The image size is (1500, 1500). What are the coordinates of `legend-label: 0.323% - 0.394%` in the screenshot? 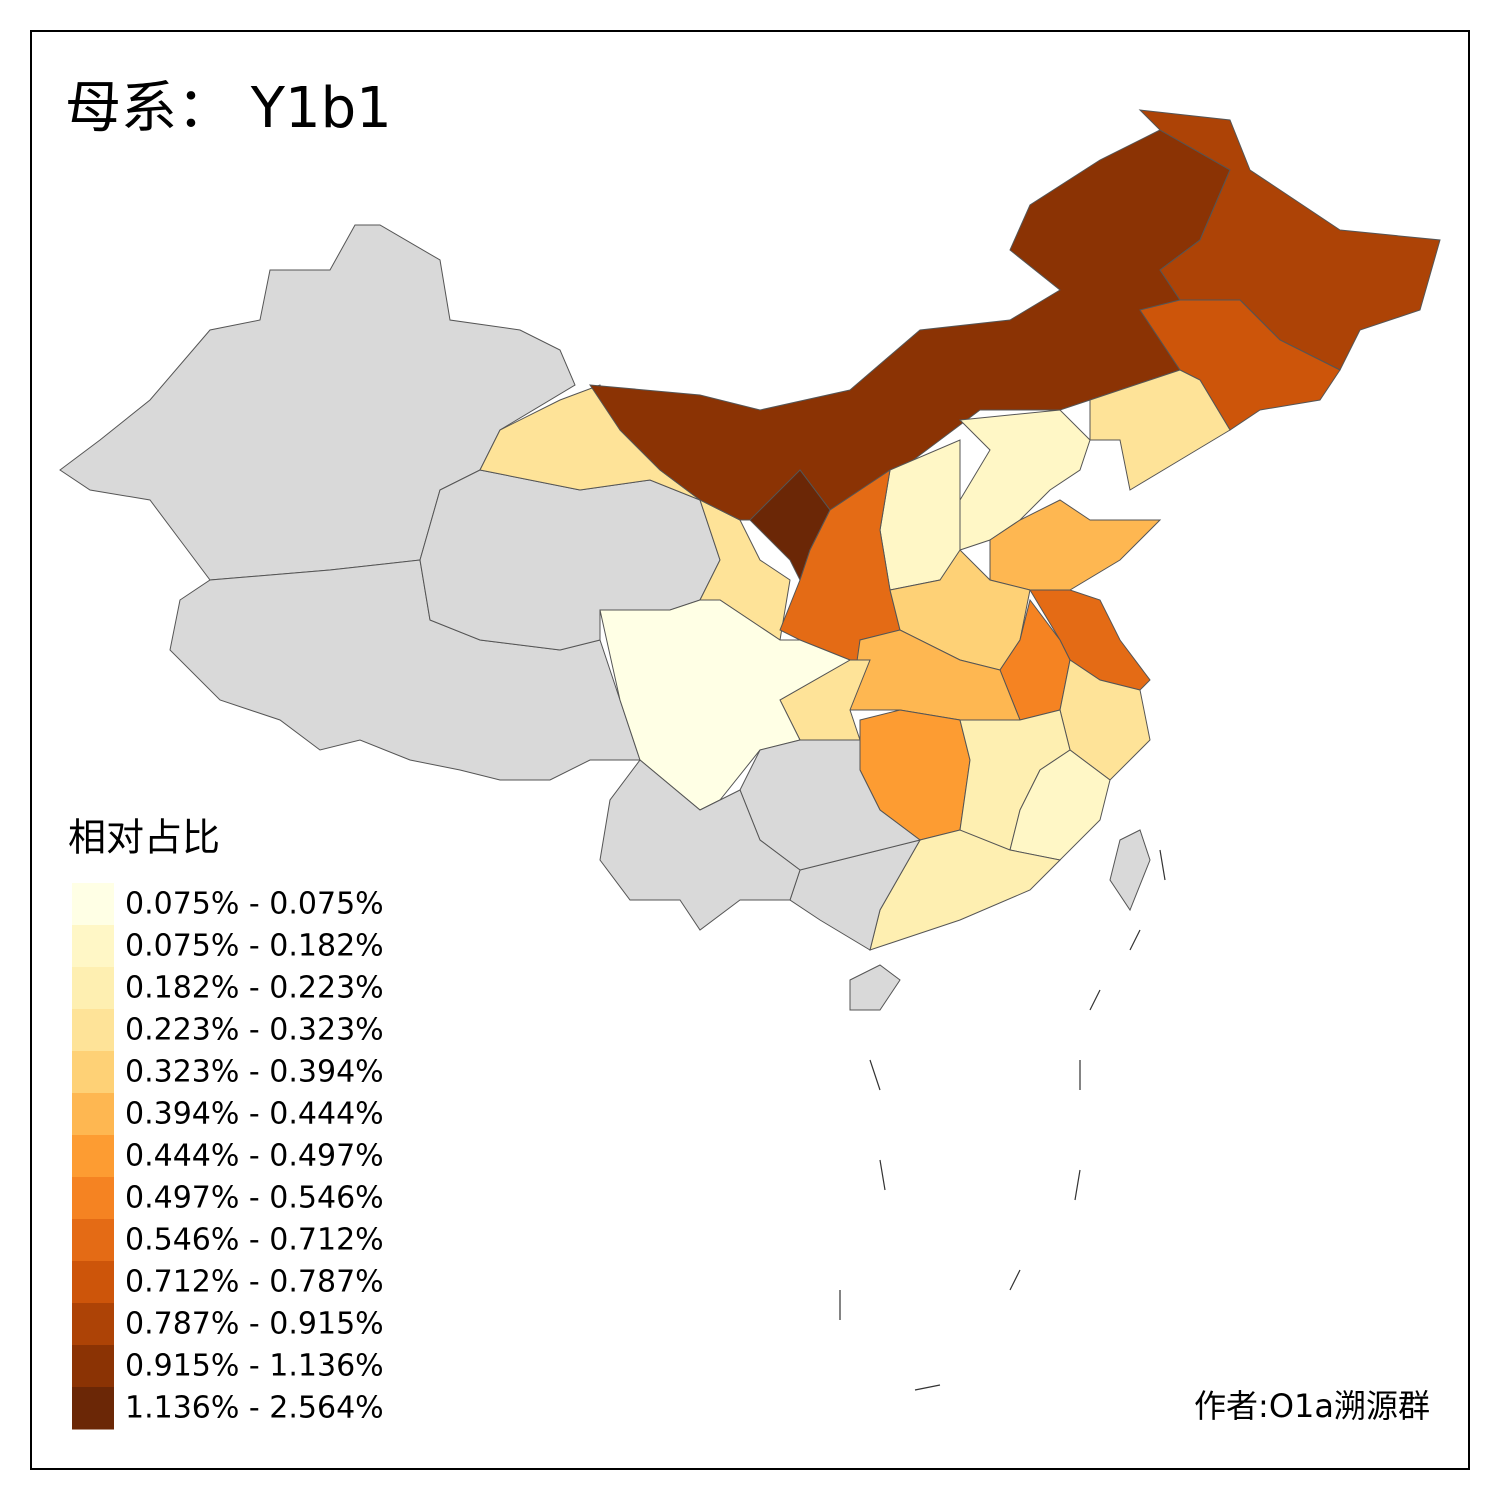 It's located at (254, 1072).